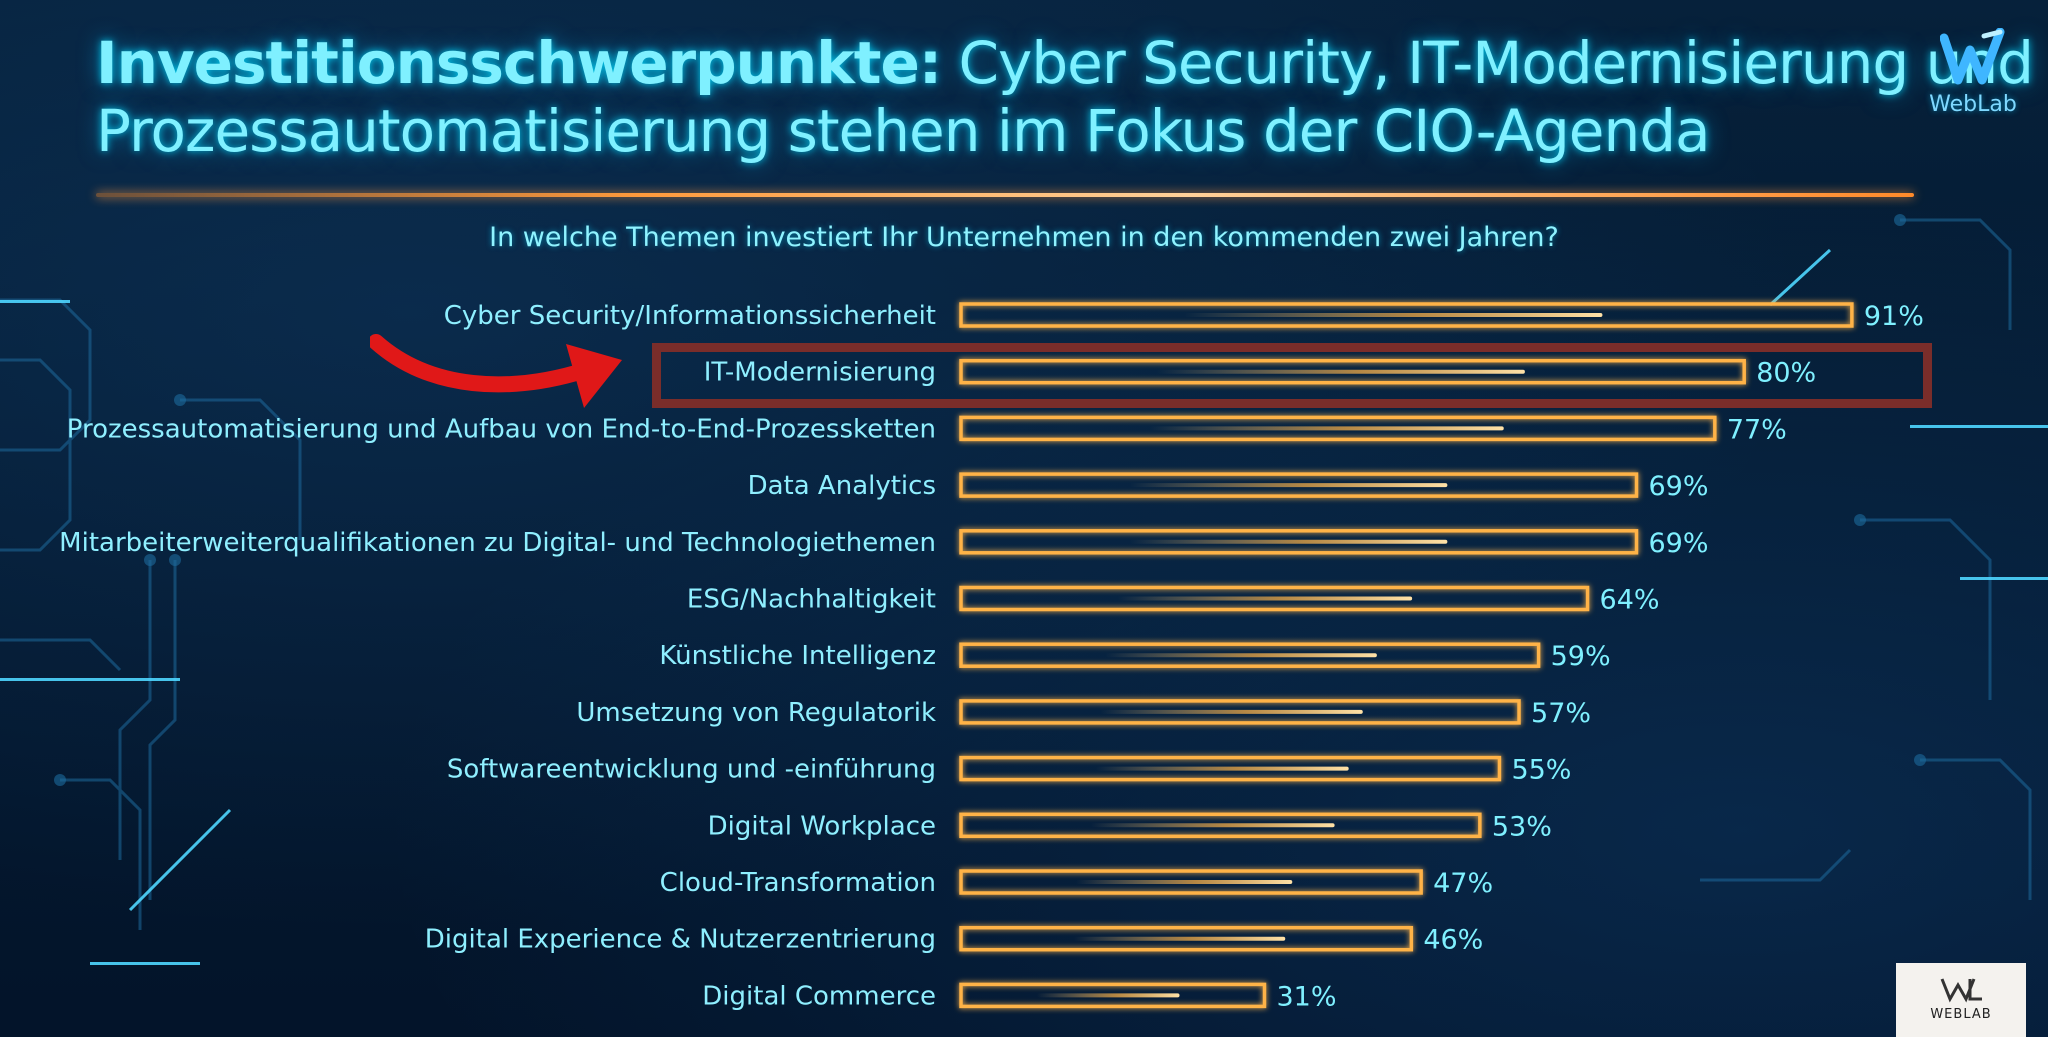 This screenshot has height=1037, width=2048. Describe the element at coordinates (1581, 656) in the screenshot. I see `value-label: 59%` at that location.